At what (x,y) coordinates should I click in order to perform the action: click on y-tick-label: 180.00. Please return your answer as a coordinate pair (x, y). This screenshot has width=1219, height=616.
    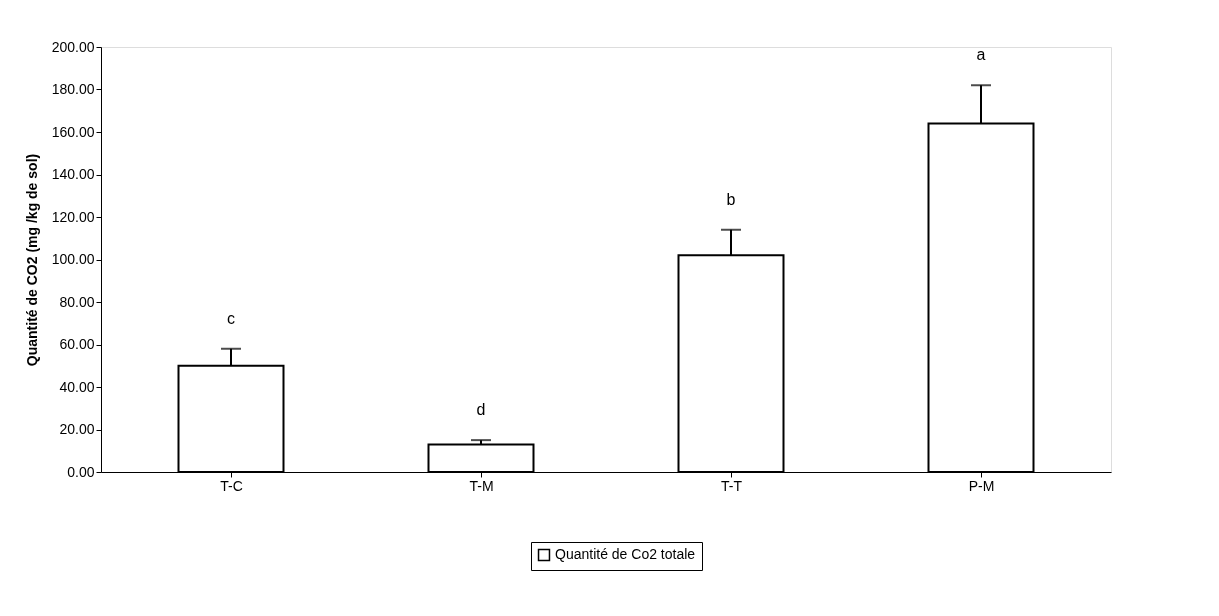
    Looking at the image, I should click on (73, 89).